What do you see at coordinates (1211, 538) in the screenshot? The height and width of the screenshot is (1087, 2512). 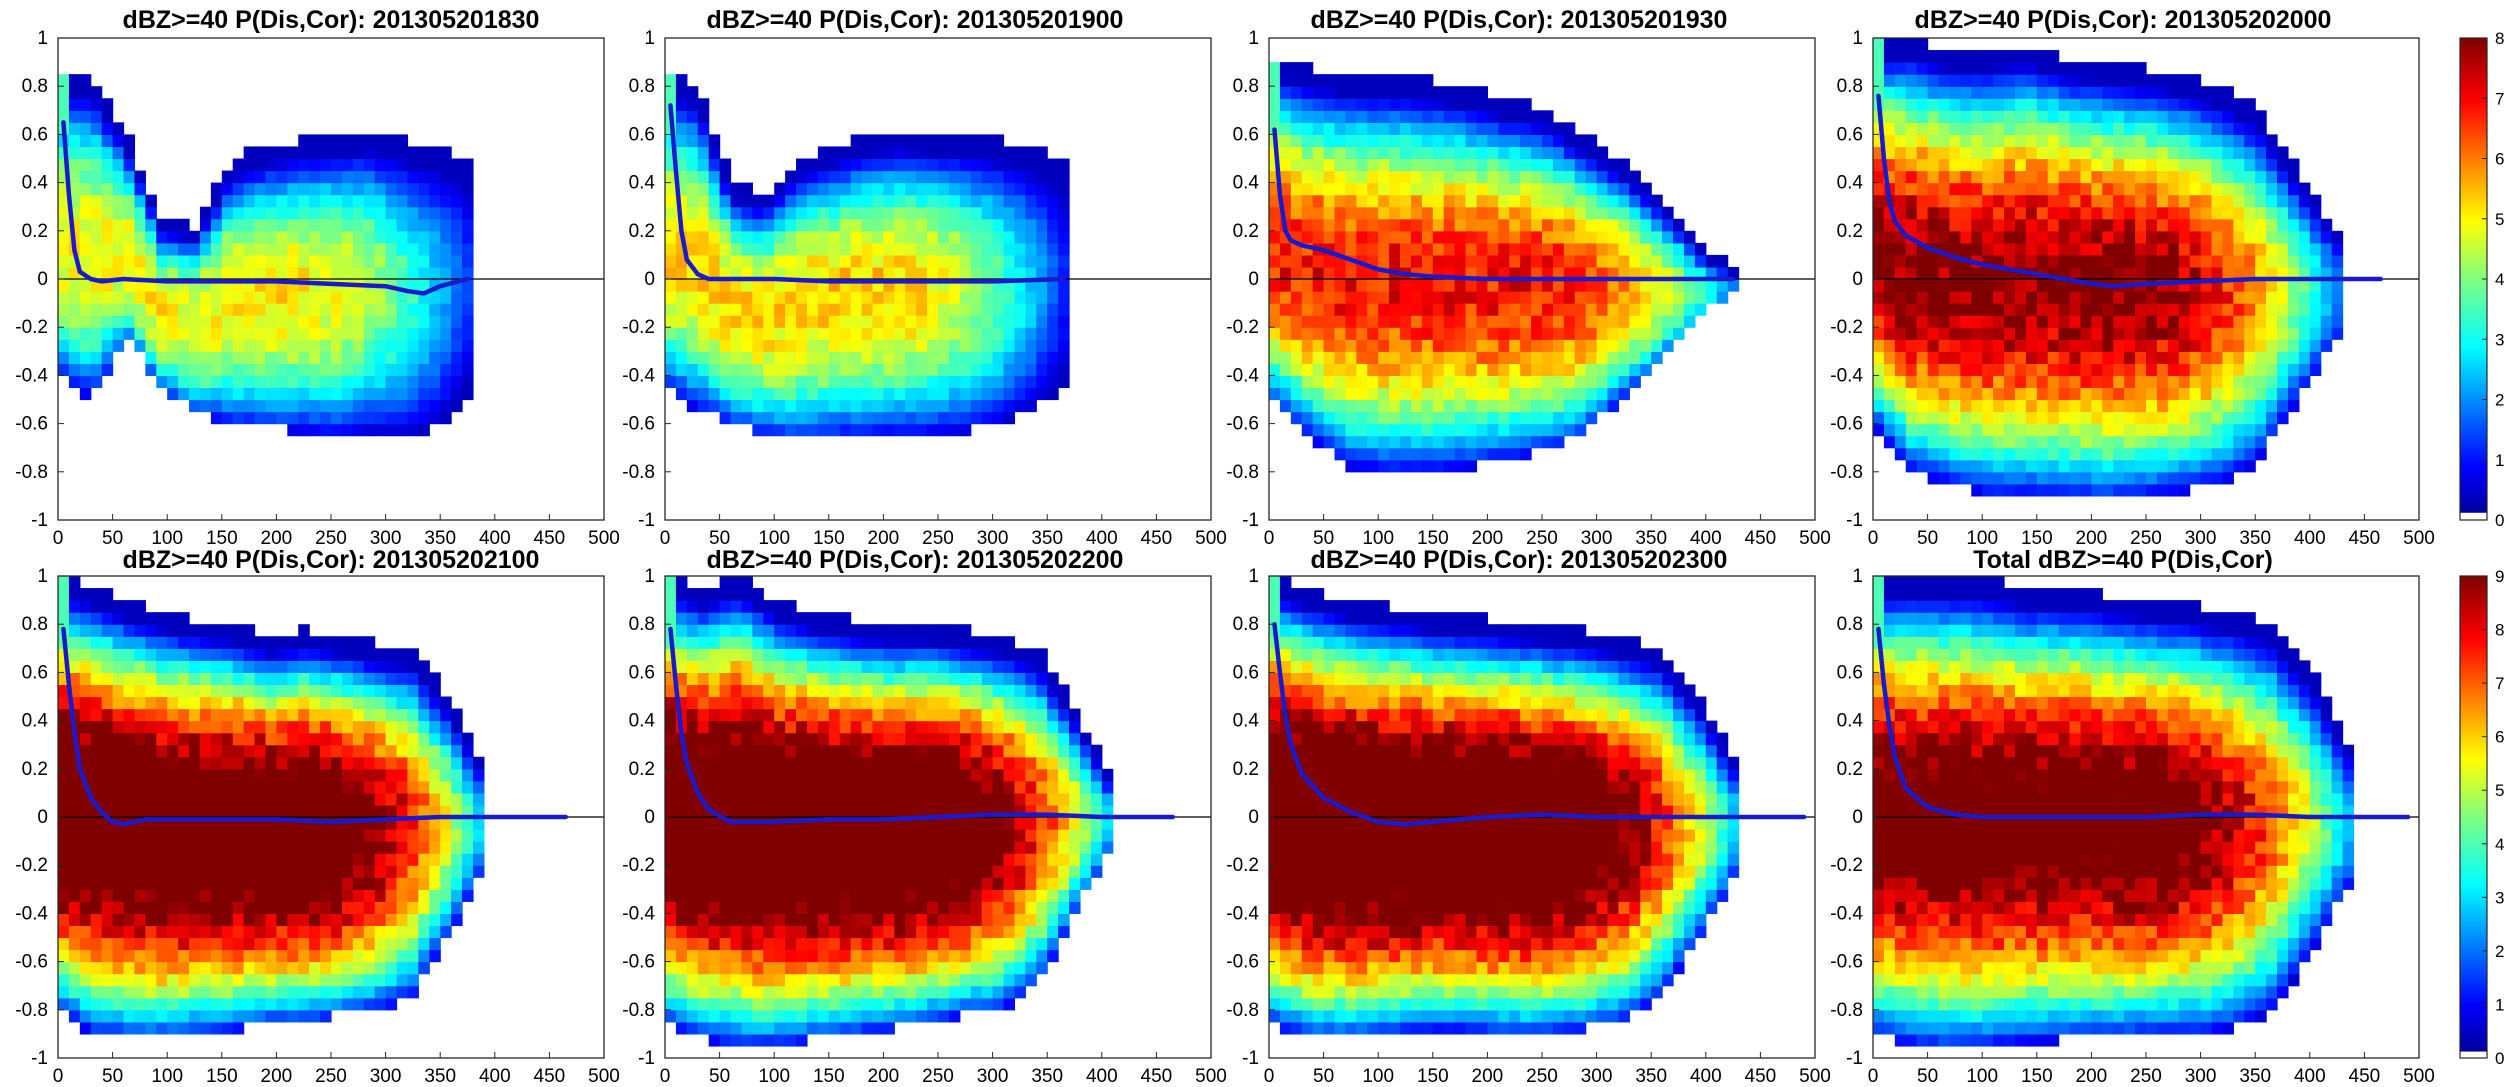 I see `x-tick-label: 500` at bounding box center [1211, 538].